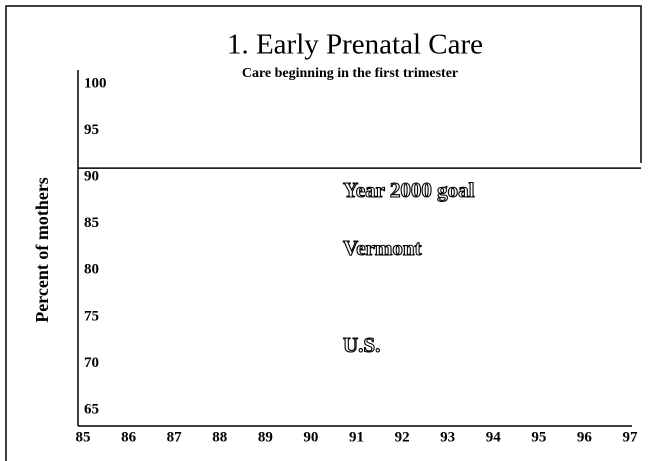 This screenshot has height=461, width=649. Describe the element at coordinates (402, 437) in the screenshot. I see `x-tick-label: 92` at that location.